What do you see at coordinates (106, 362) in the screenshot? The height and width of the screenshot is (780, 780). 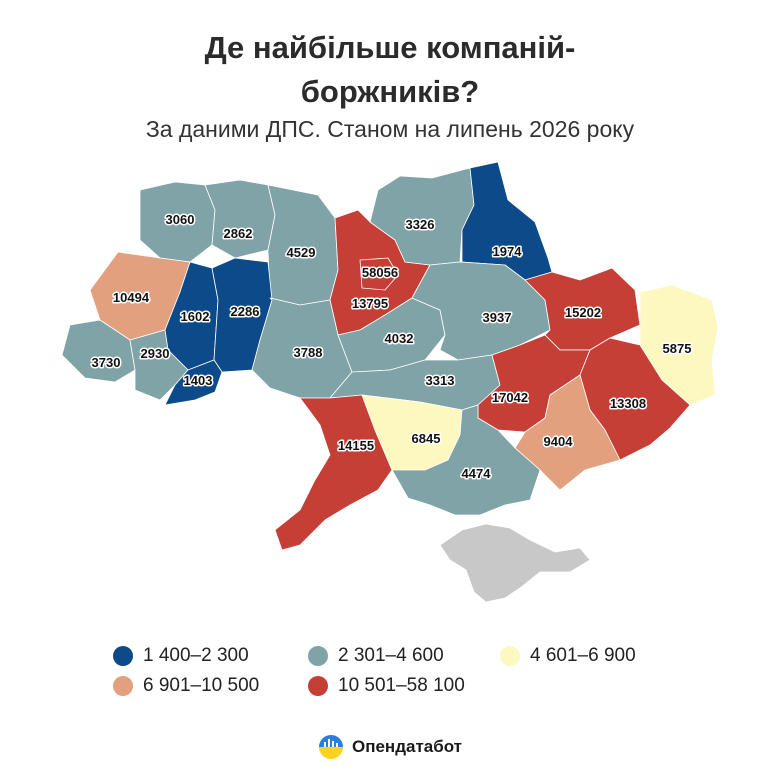 I see `label-3730: 3730` at bounding box center [106, 362].